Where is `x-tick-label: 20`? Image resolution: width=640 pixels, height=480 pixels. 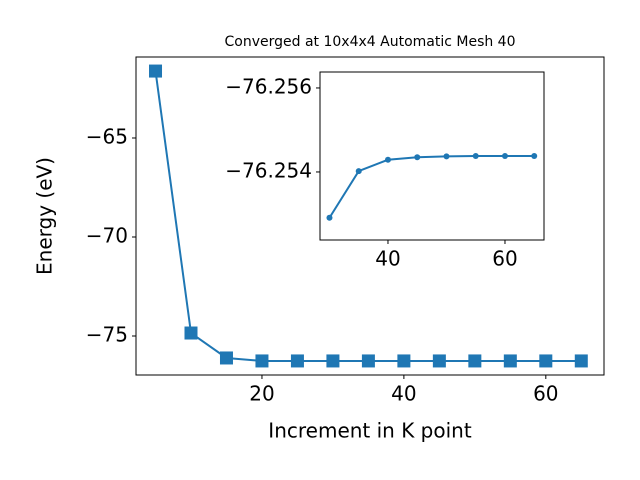
x-tick-label: 20 is located at coordinates (261, 394).